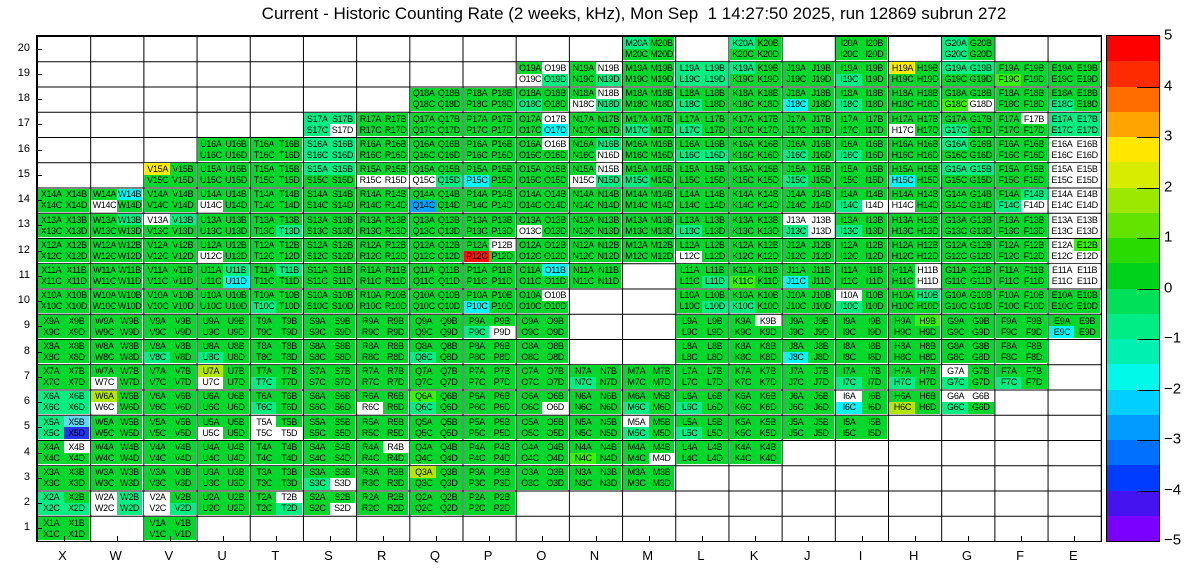 The width and height of the screenshot is (1196, 572). I want to click on cell-E19A: E19A, so click(1062, 68).